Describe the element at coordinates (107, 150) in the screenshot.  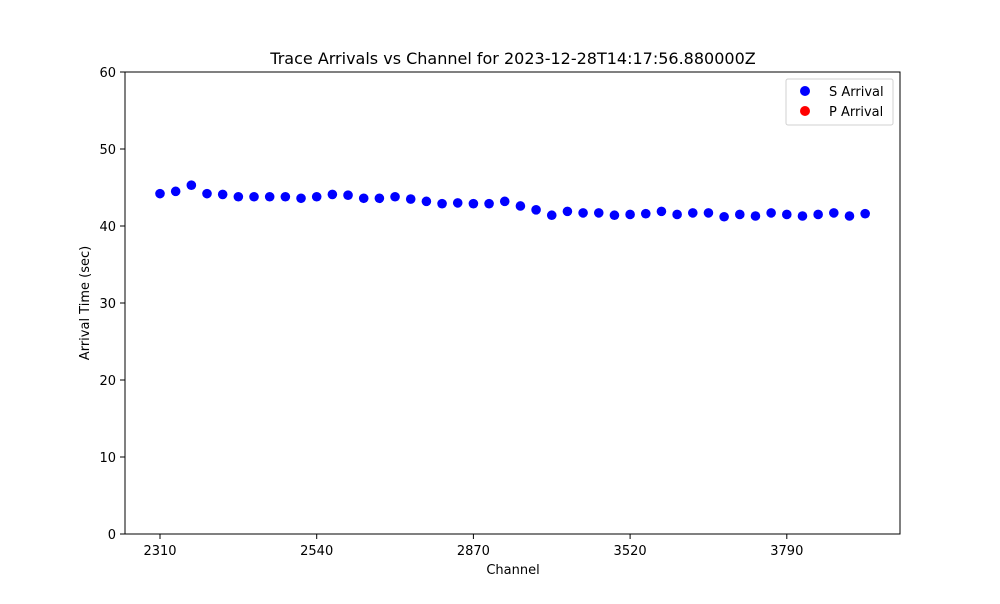
I see `y-tick-label: 50` at that location.